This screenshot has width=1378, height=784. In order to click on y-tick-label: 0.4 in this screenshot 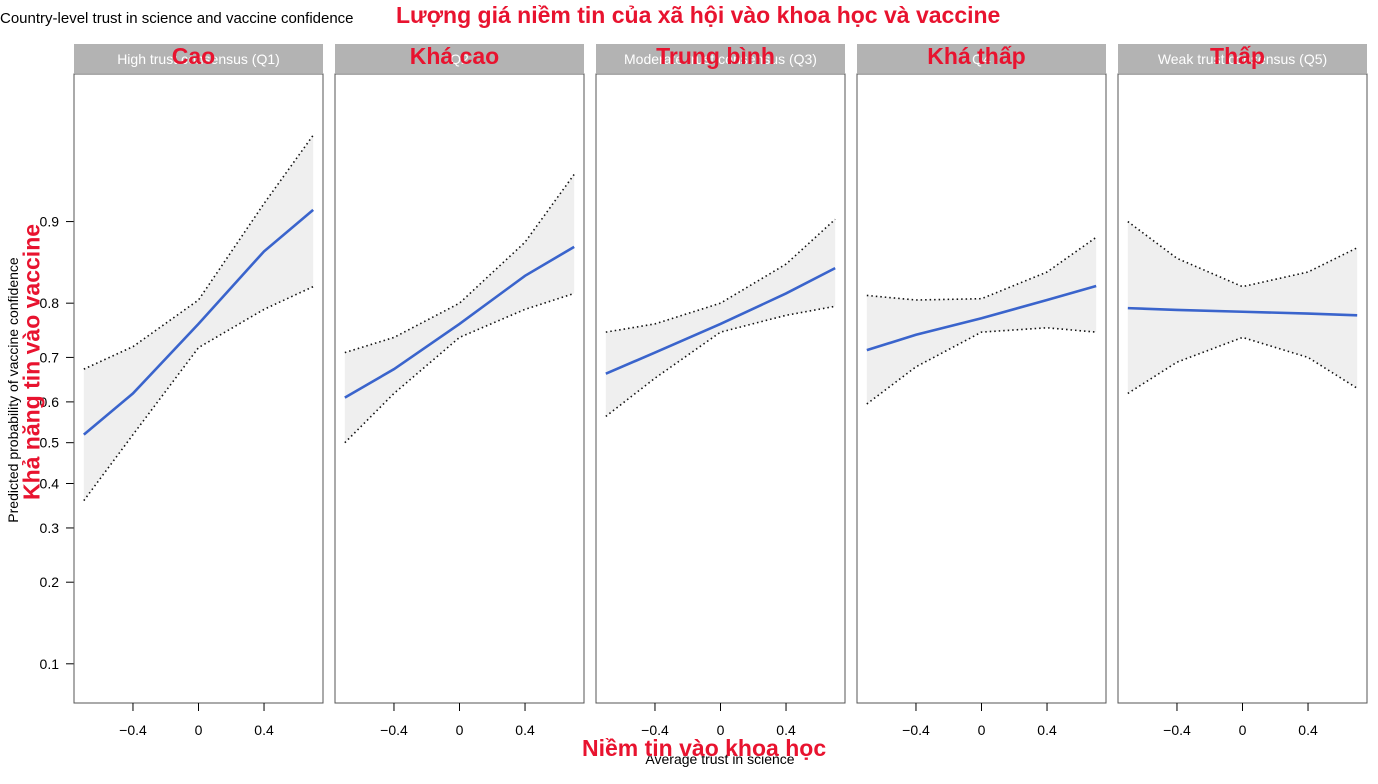, I will do `click(50, 483)`.